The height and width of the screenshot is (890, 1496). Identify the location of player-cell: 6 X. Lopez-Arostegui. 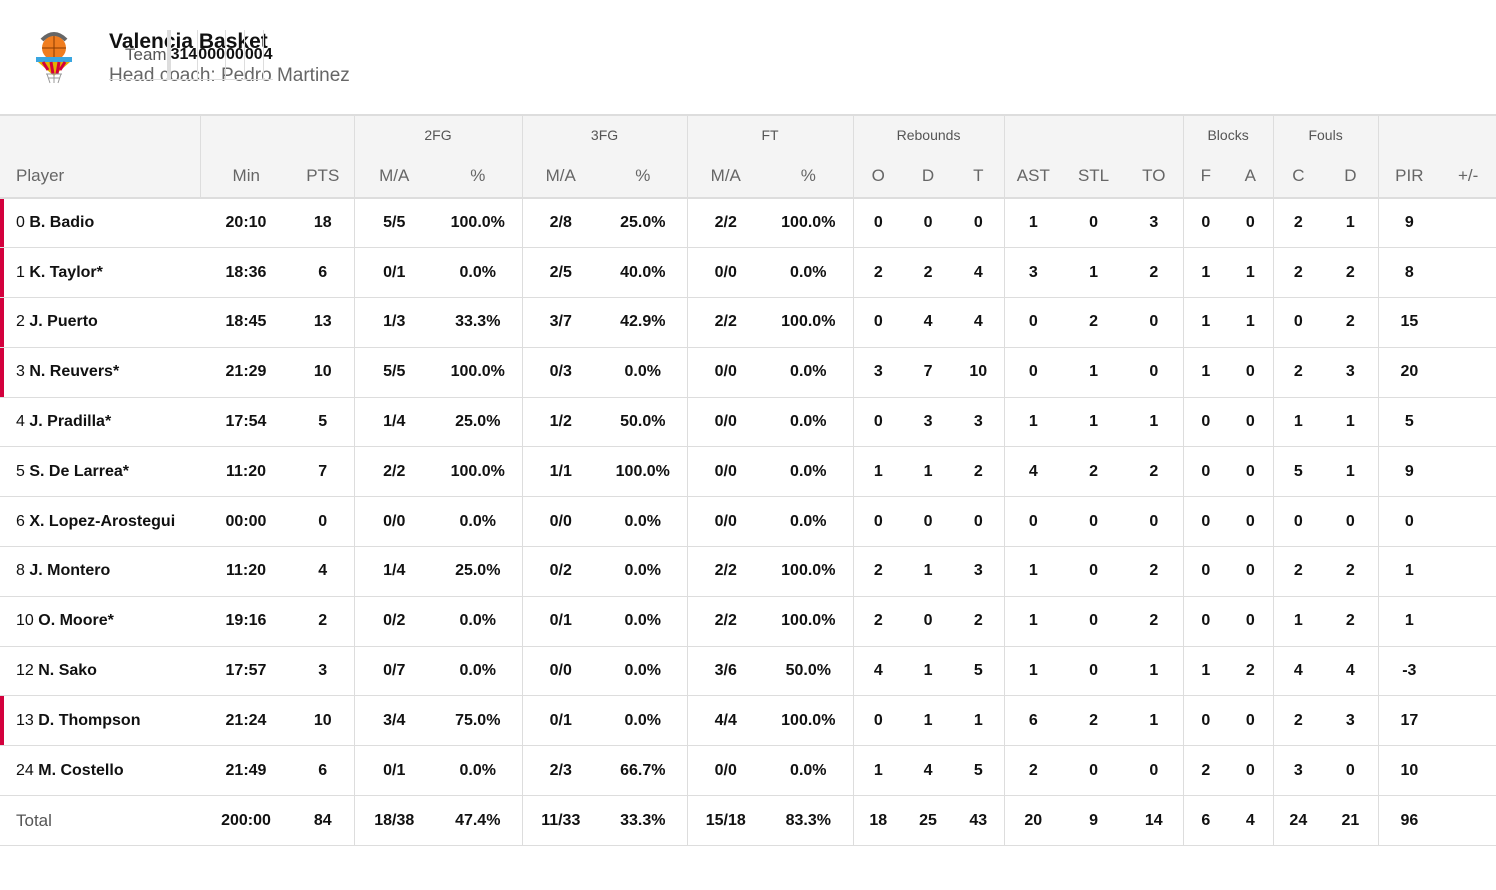
(100, 522).